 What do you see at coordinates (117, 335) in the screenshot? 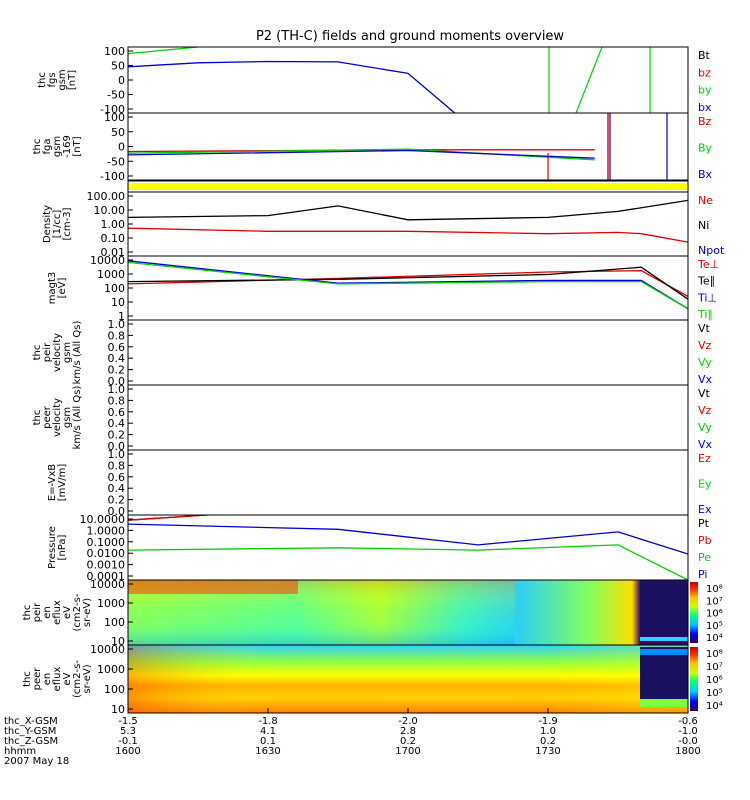
I see `y-tick-label: 0.8` at bounding box center [117, 335].